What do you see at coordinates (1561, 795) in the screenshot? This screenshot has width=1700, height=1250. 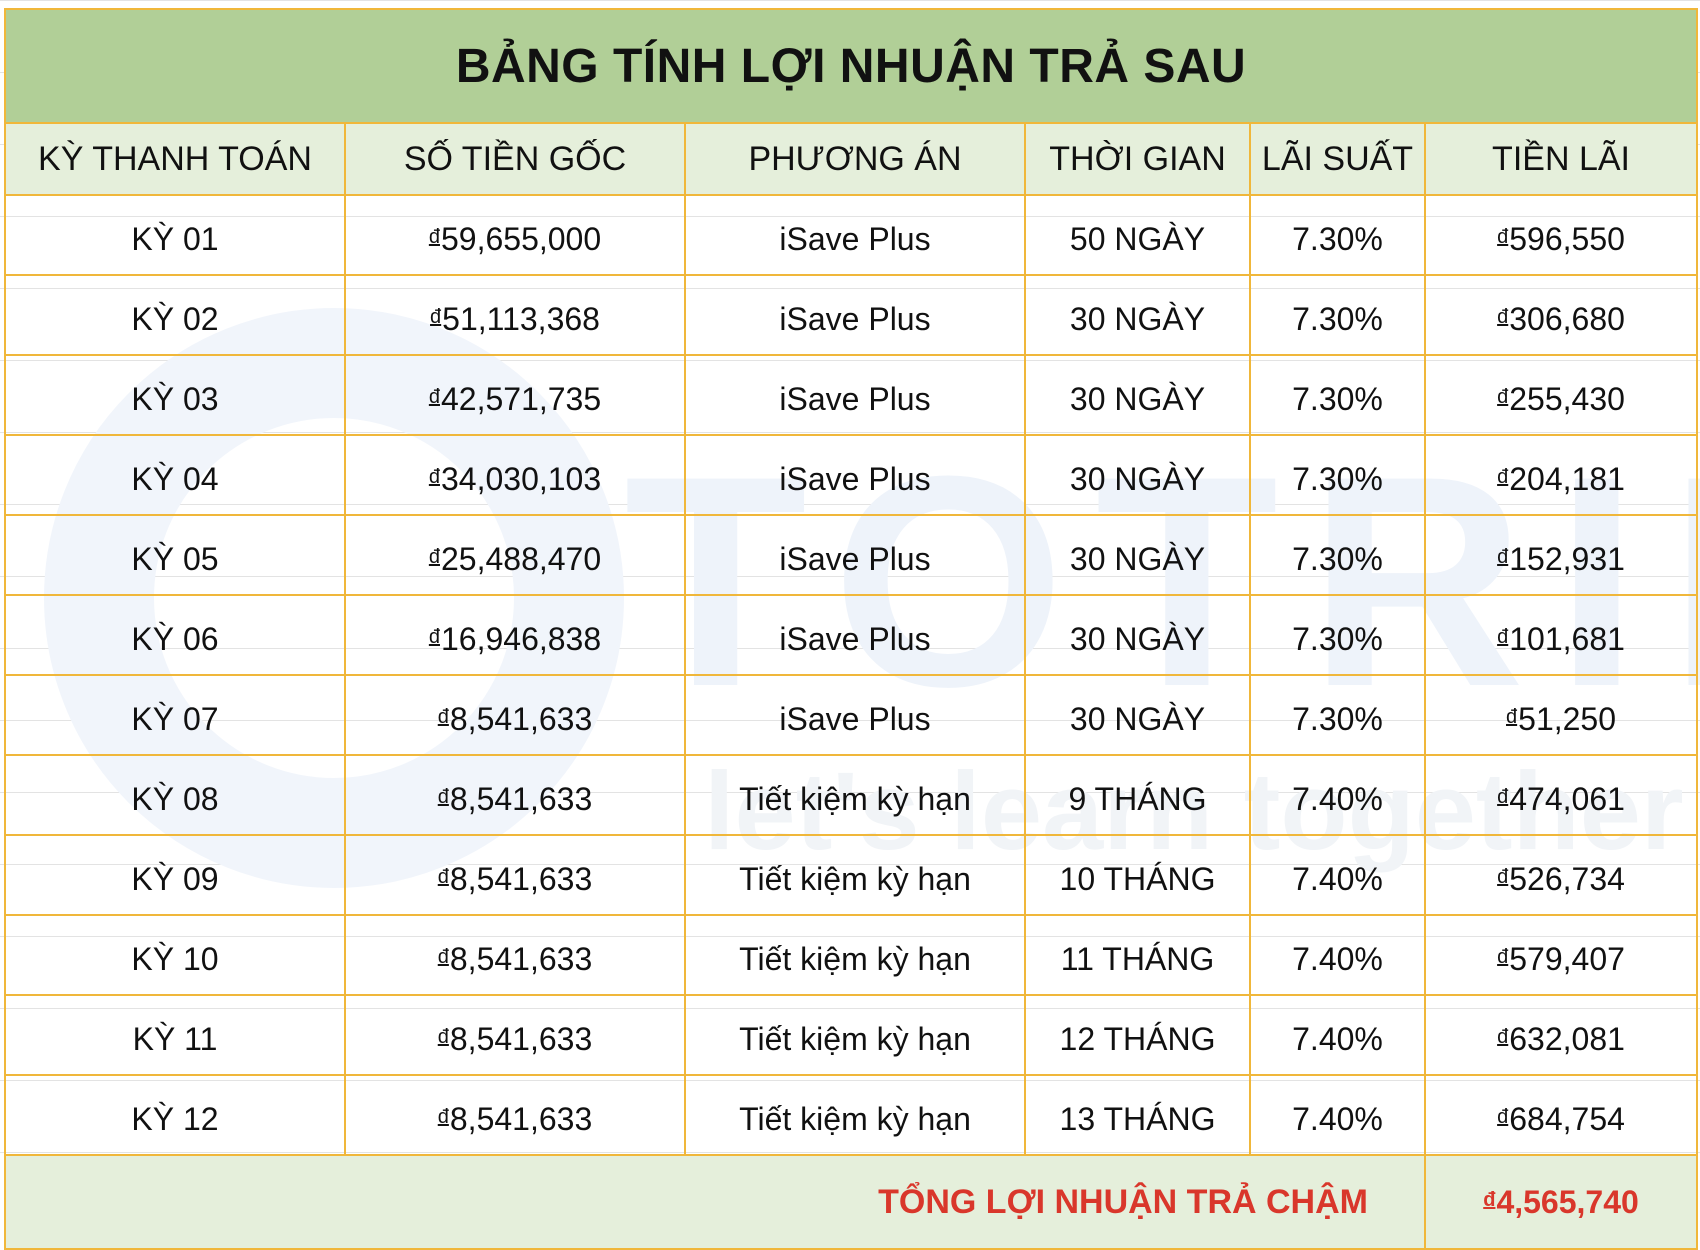 I see `cell-interest: đ474,061` at bounding box center [1561, 795].